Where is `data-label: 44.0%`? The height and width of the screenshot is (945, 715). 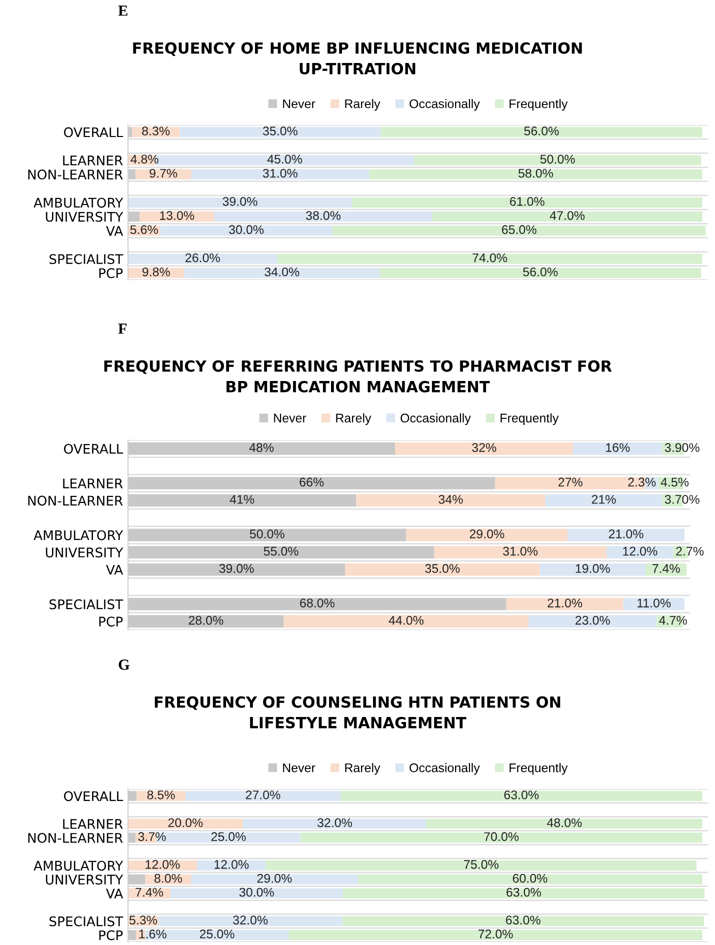
data-label: 44.0% is located at coordinates (406, 620).